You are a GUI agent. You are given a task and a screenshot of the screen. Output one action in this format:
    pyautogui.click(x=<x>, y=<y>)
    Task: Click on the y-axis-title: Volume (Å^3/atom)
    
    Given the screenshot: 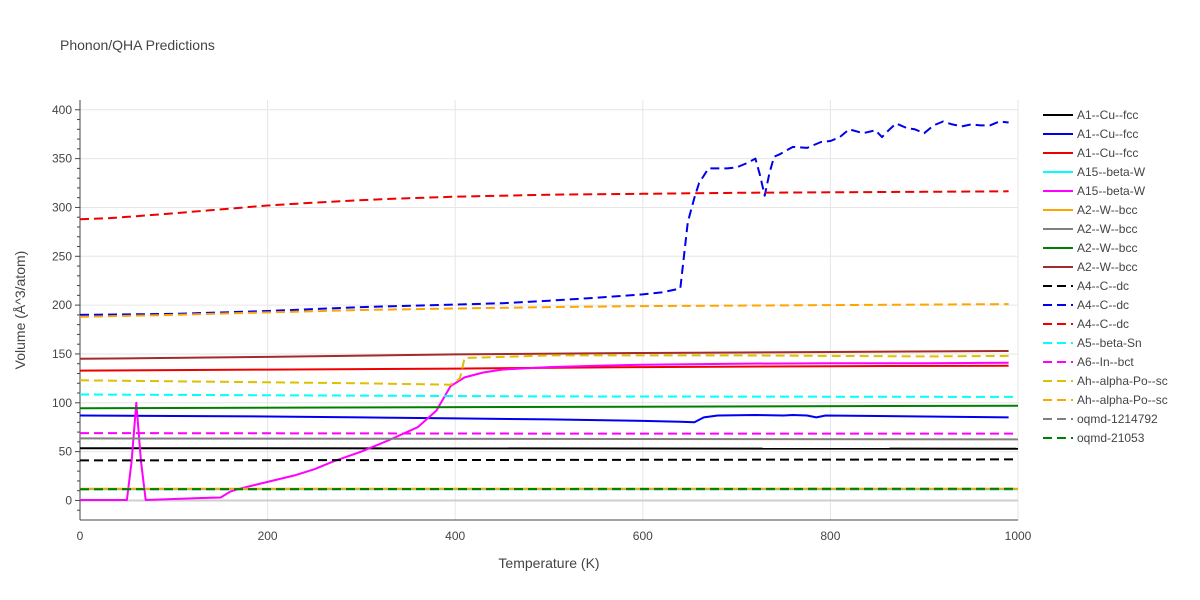 What is the action you would take?
    pyautogui.click(x=20, y=310)
    